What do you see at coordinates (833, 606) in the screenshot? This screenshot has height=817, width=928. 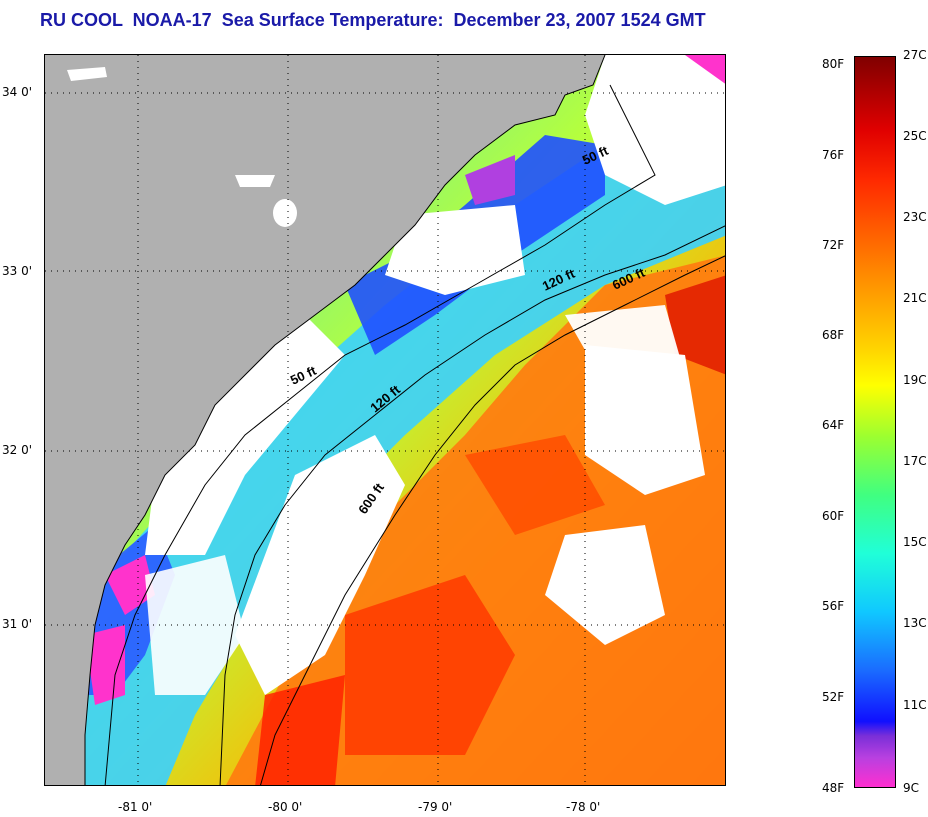 I see `colorbar-f-label: 56F` at bounding box center [833, 606].